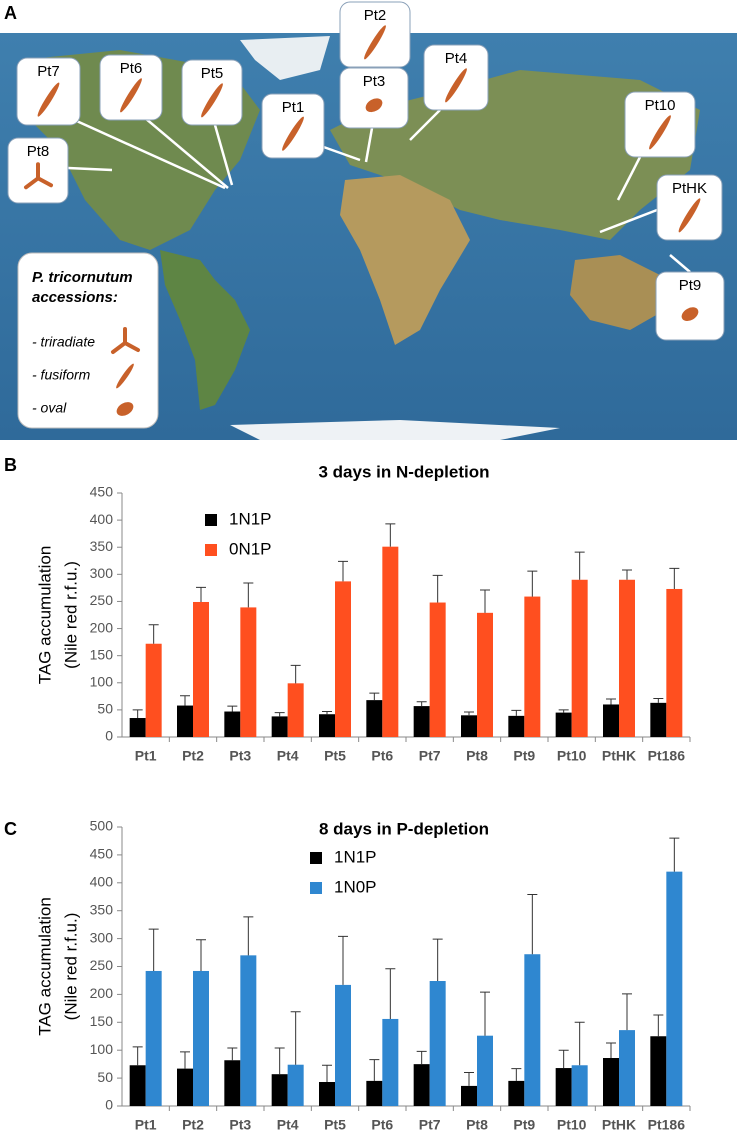 This screenshot has height=1134, width=737. I want to click on x-tick-label: Pt10, so click(572, 756).